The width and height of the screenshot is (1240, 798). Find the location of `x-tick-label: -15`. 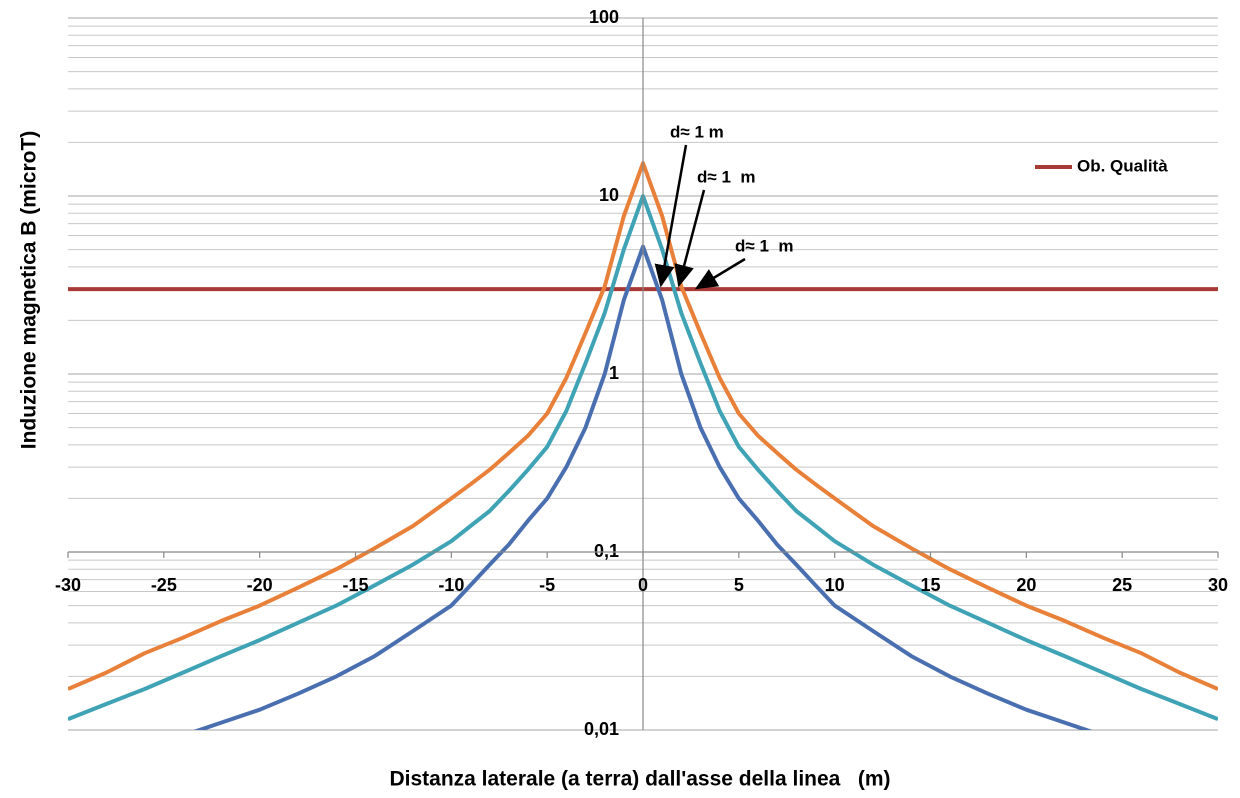

x-tick-label: -15 is located at coordinates (355, 585).